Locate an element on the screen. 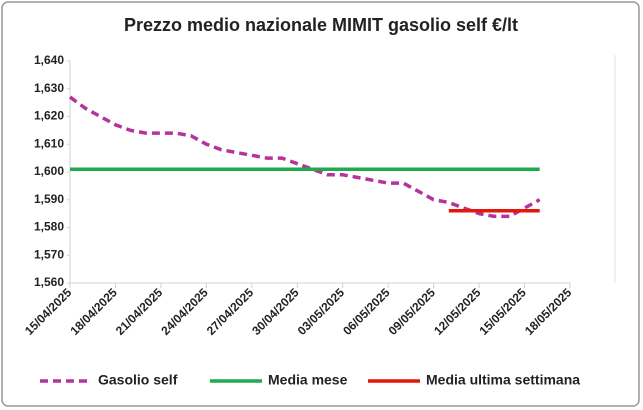 Image resolution: width=643 pixels, height=410 pixels. y-tick-label: 1,560 is located at coordinates (49, 282).